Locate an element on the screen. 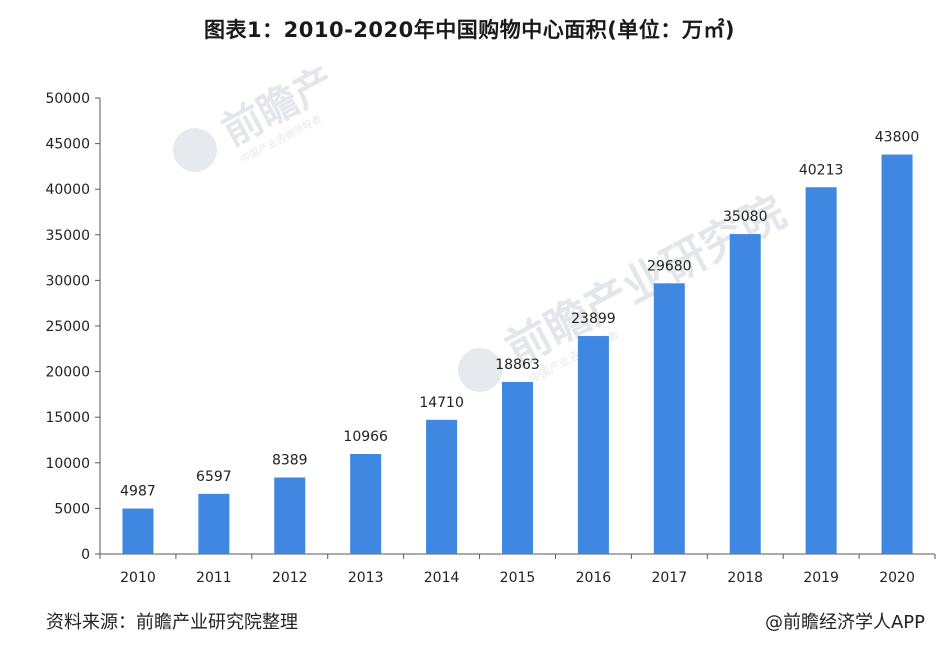 The width and height of the screenshot is (939, 650). x-tick-label-2014: 2014 is located at coordinates (442, 578).